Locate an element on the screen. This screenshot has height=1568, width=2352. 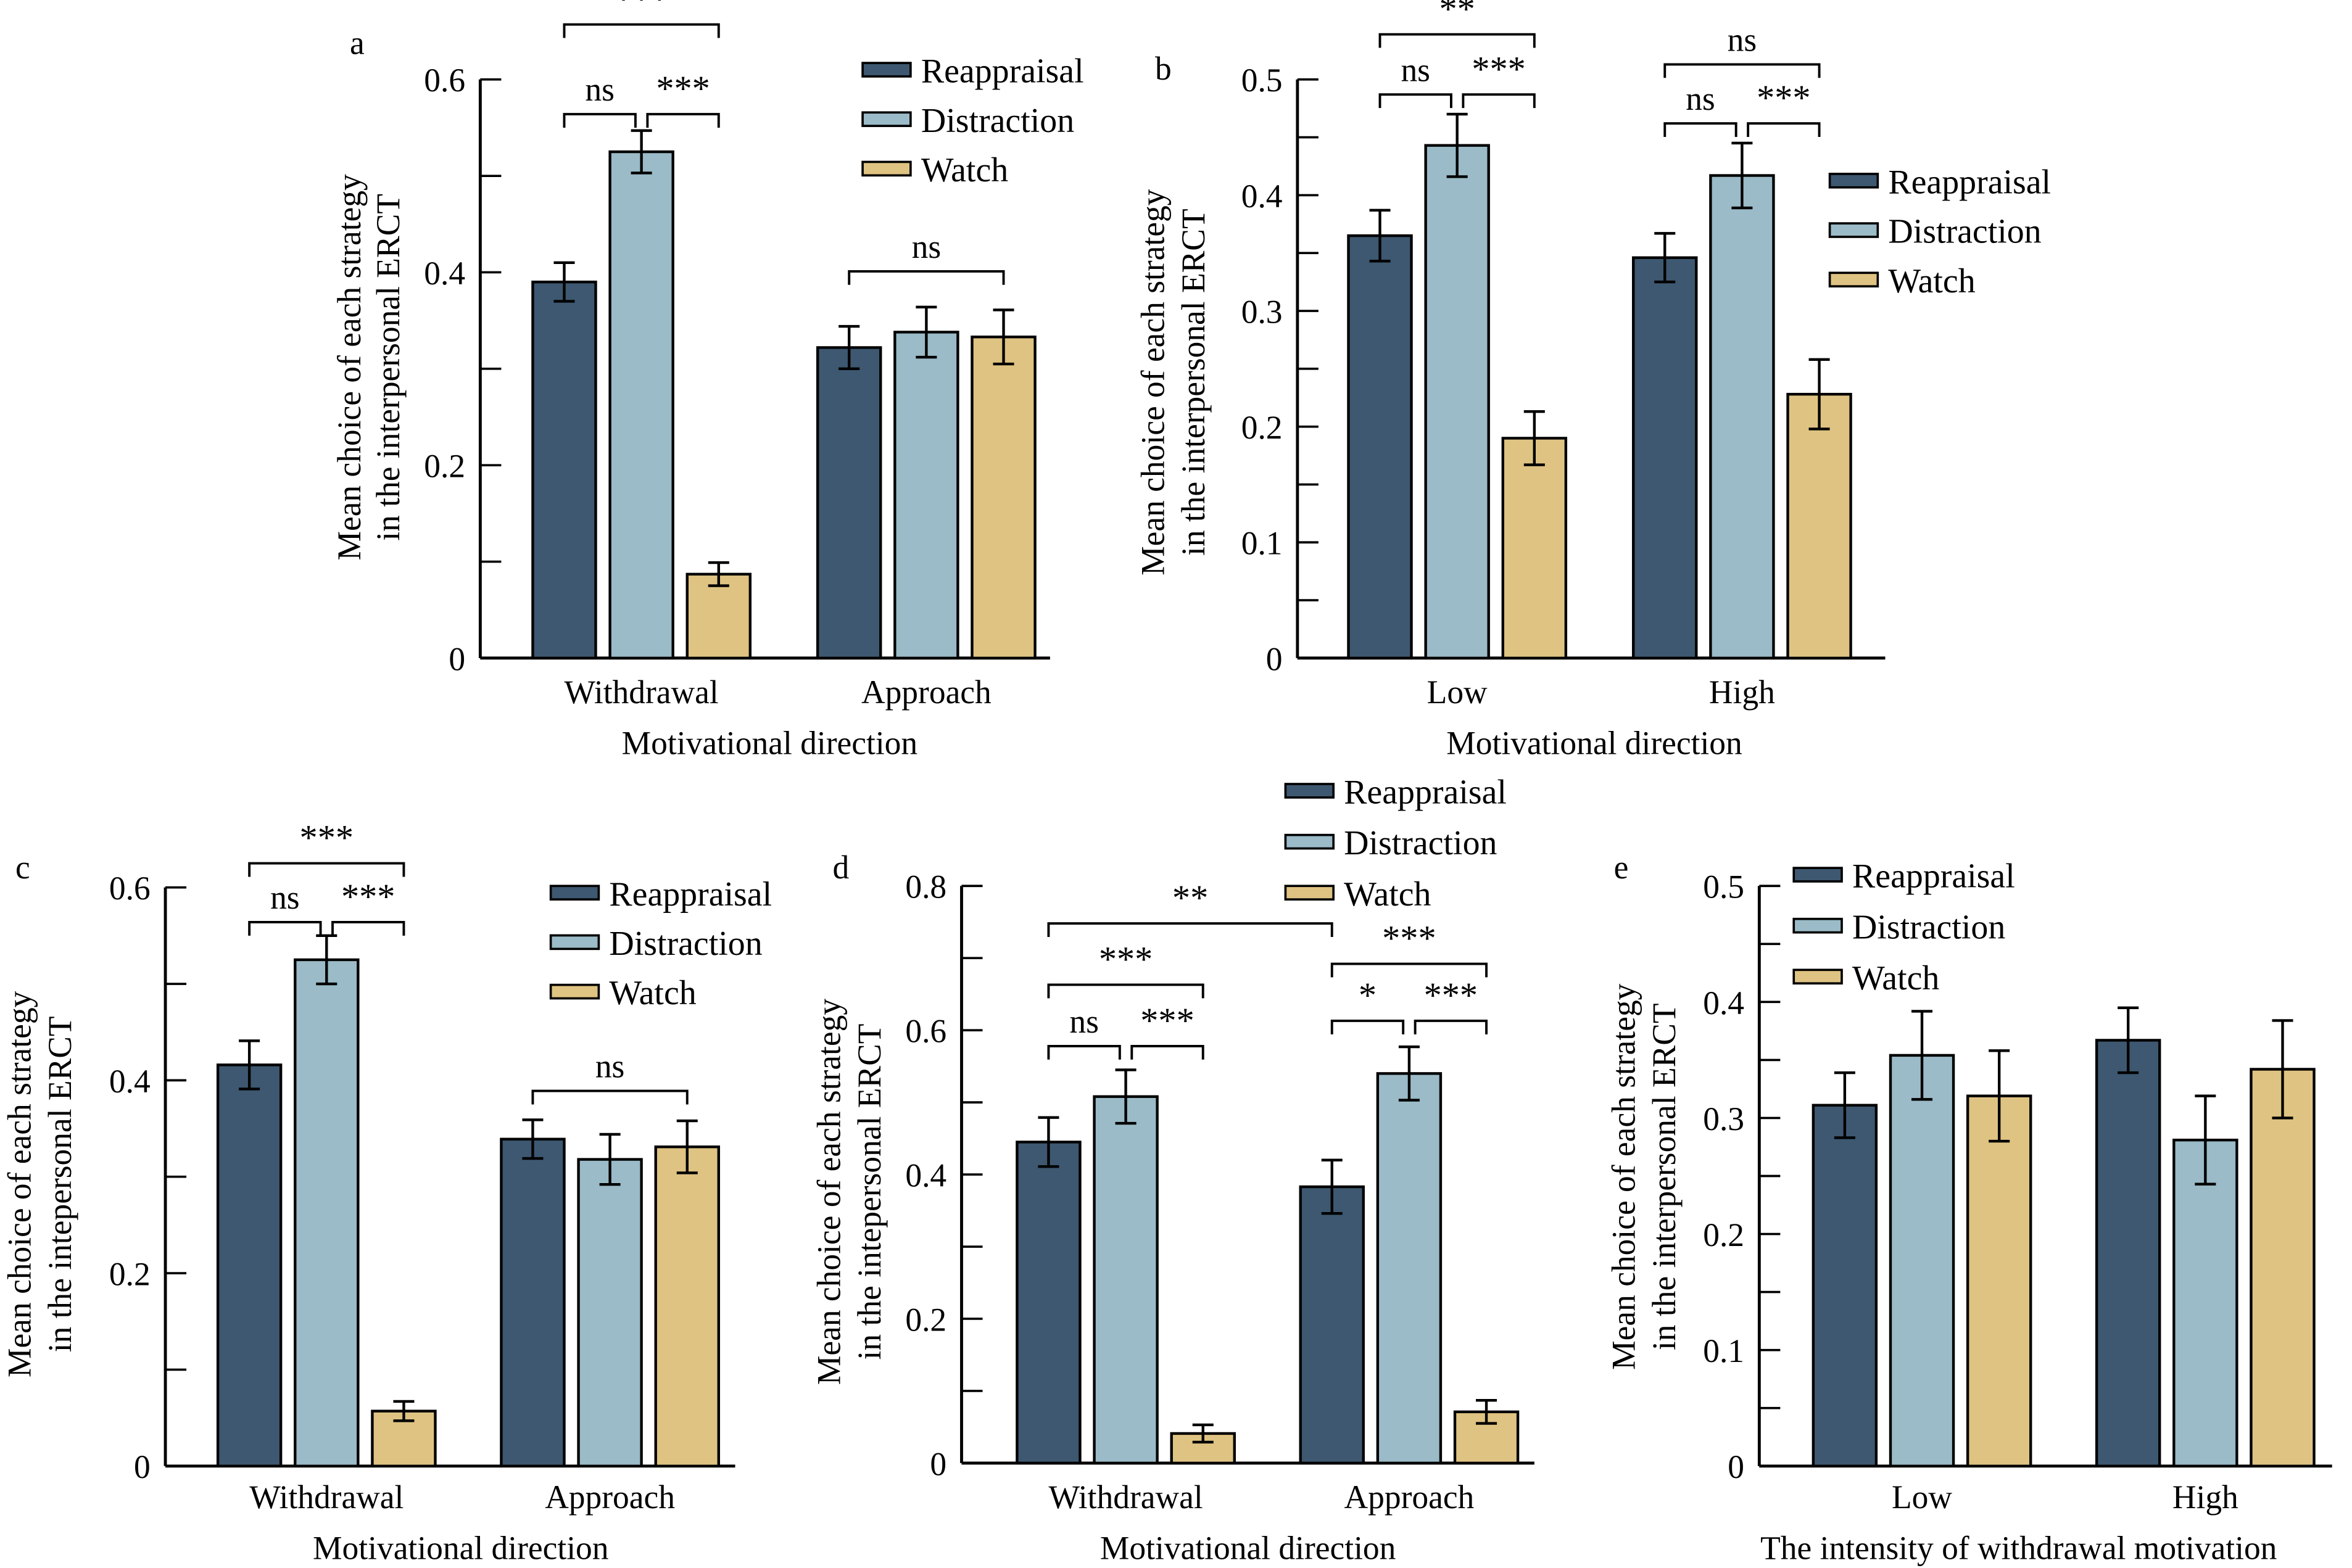
significance-label: * is located at coordinates (1368, 995).